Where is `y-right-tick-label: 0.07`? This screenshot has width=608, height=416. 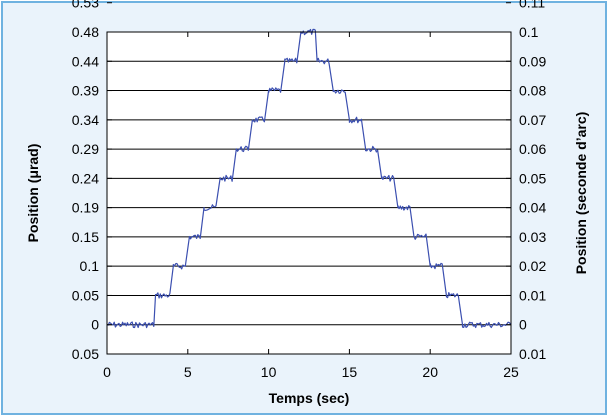
y-right-tick-label: 0.07 is located at coordinates (532, 120).